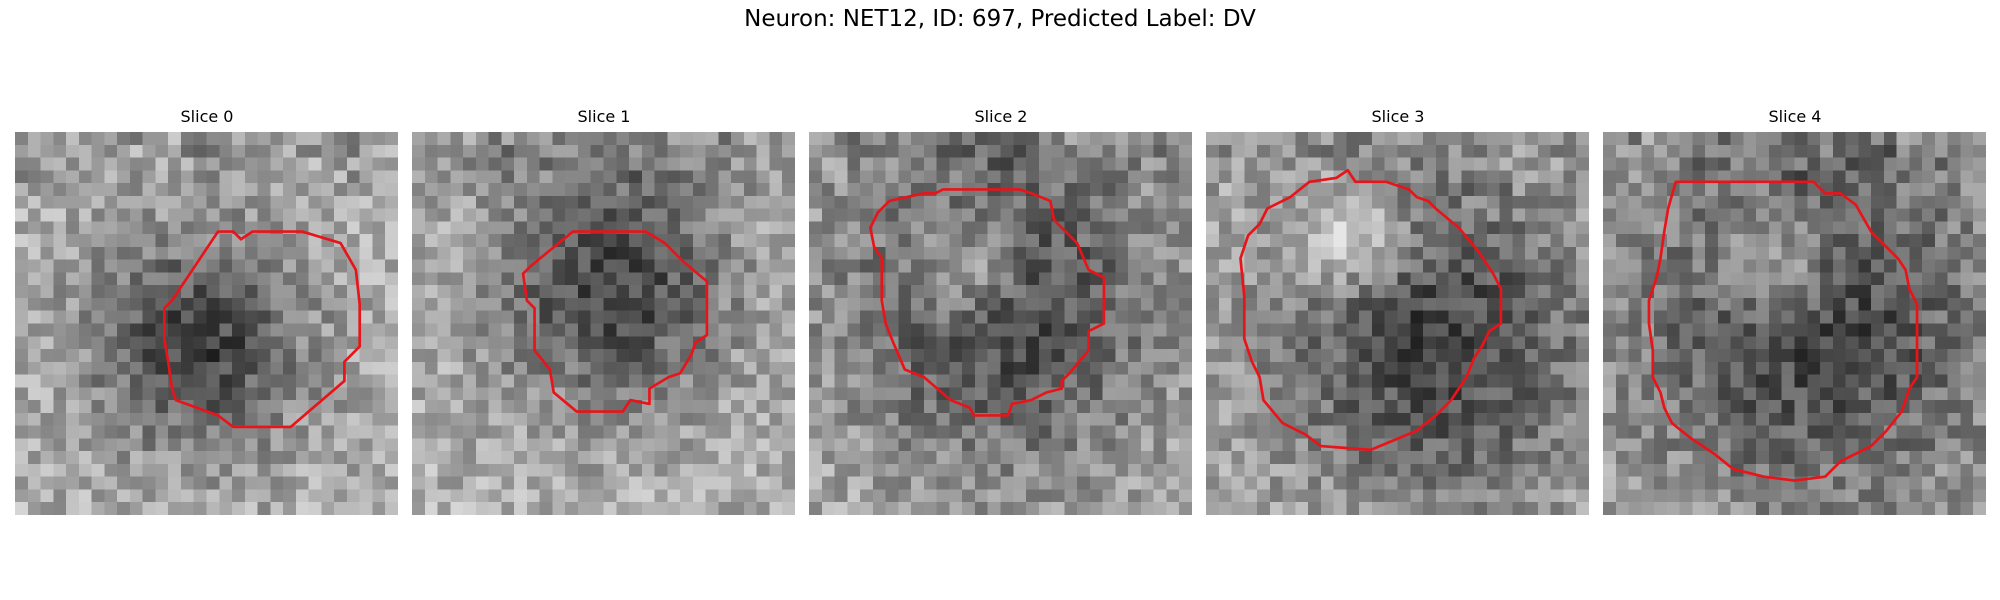 This screenshot has height=600, width=2000. Describe the element at coordinates (604, 117) in the screenshot. I see `slice-title-1: Slice 1` at that location.